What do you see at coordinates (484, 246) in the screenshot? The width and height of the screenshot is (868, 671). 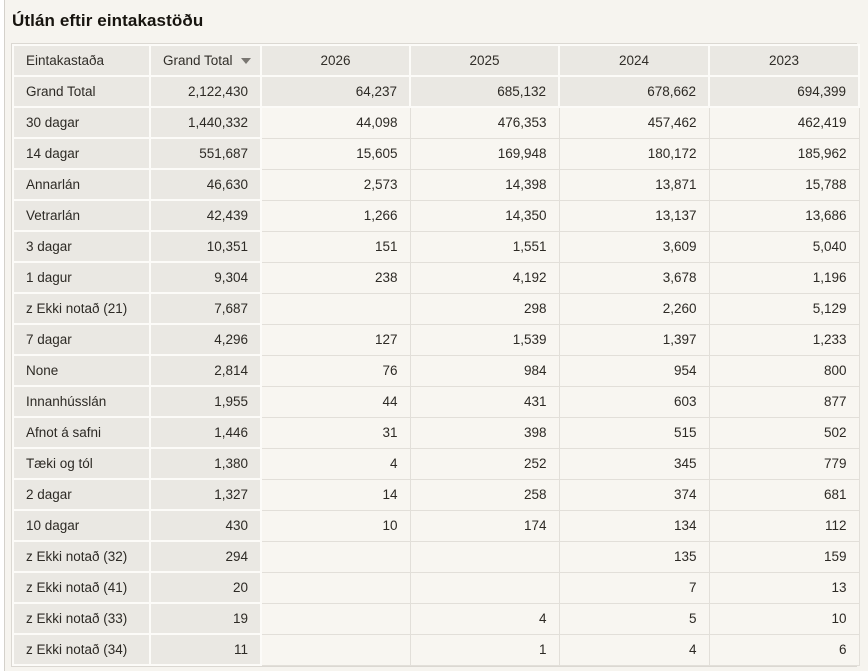 I see `data-cell: 1,551` at bounding box center [484, 246].